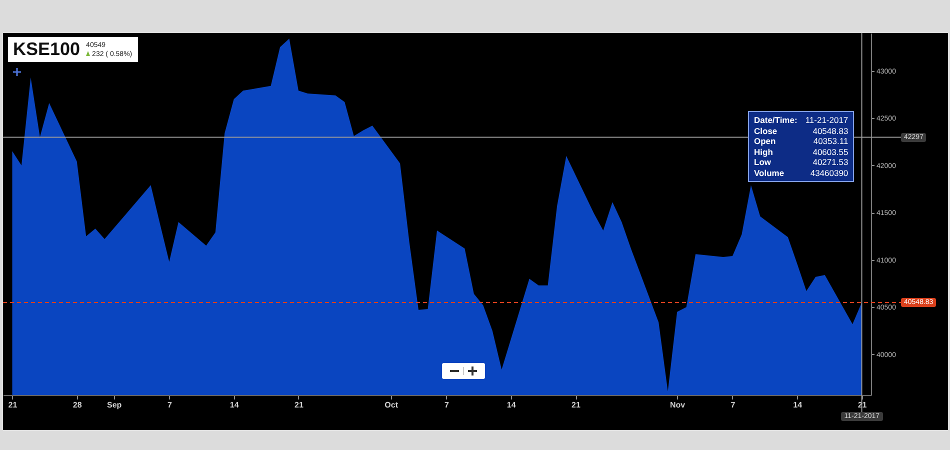  I want to click on annotation: 40548.83, so click(830, 131).